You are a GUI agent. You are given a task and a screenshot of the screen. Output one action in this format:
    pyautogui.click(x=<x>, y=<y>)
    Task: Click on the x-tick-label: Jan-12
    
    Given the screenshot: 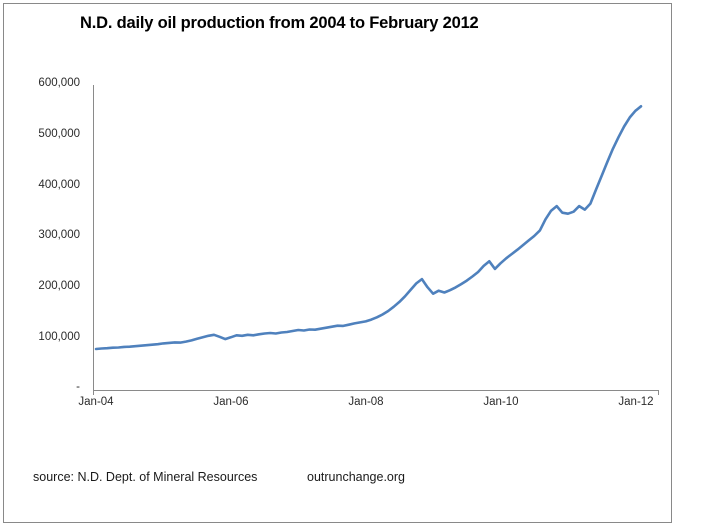 What is the action you would take?
    pyautogui.click(x=636, y=402)
    